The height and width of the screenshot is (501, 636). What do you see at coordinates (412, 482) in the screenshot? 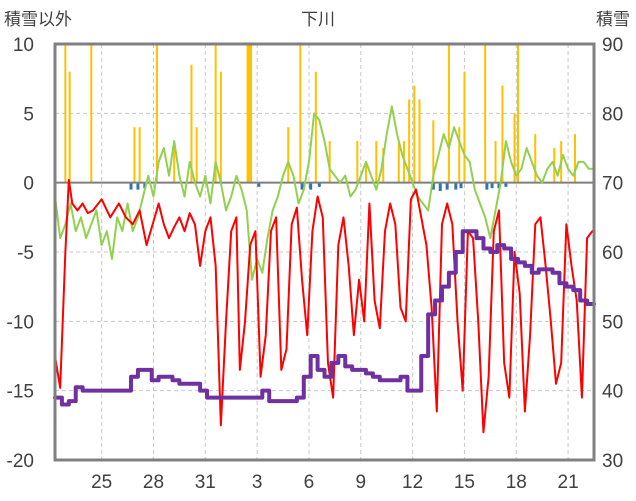
I see `x-tick-label: 12` at bounding box center [412, 482].